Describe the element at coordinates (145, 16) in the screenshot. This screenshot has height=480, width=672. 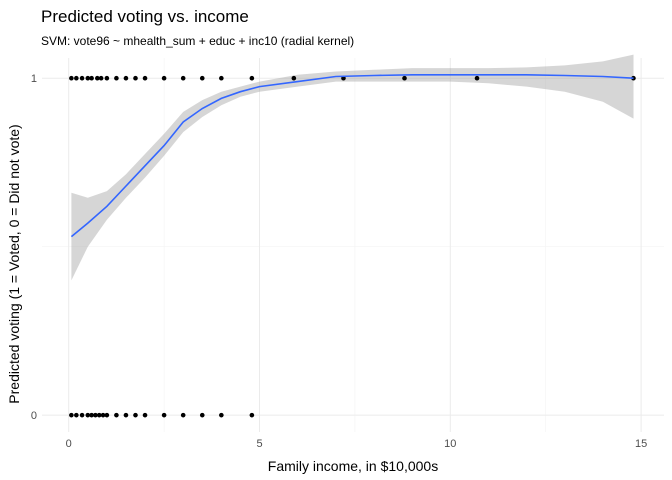
I see `chart-title: Predicted voting vs. income` at that location.